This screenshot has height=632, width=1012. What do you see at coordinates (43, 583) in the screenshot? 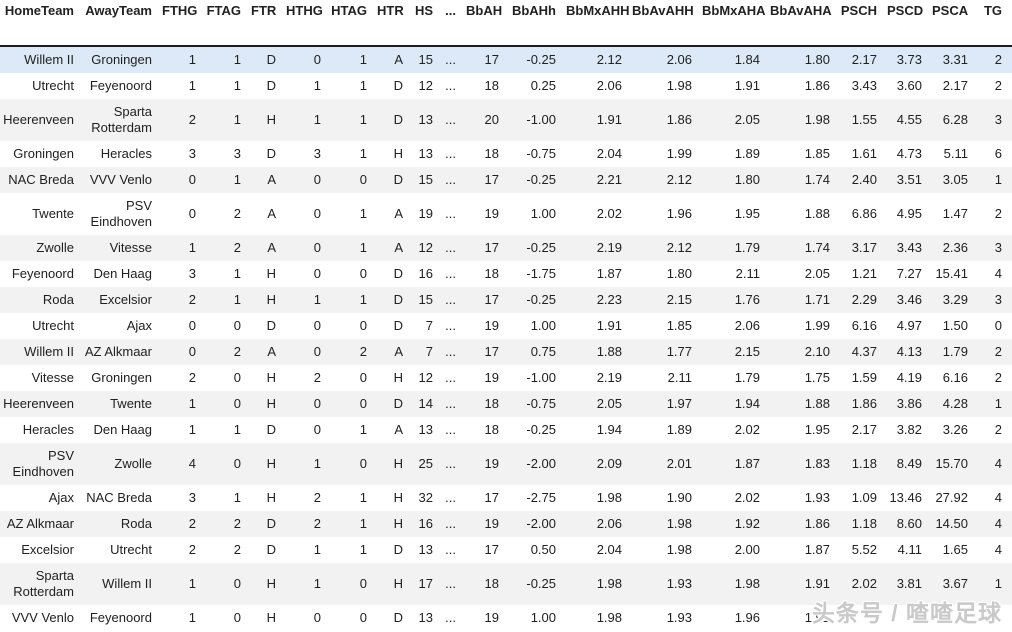
I see `cell-hometeam: Sparta Rotterdam` at bounding box center [43, 583].